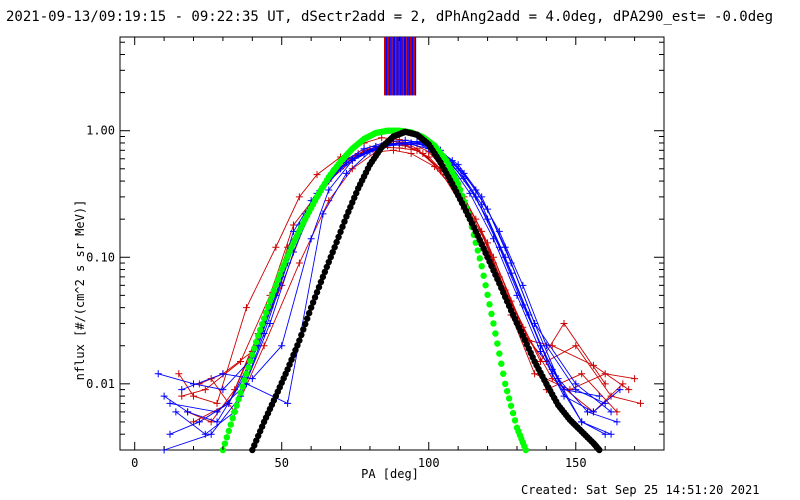  Describe the element at coordinates (100, 257) in the screenshot. I see `y-tick-label: 0.10` at that location.